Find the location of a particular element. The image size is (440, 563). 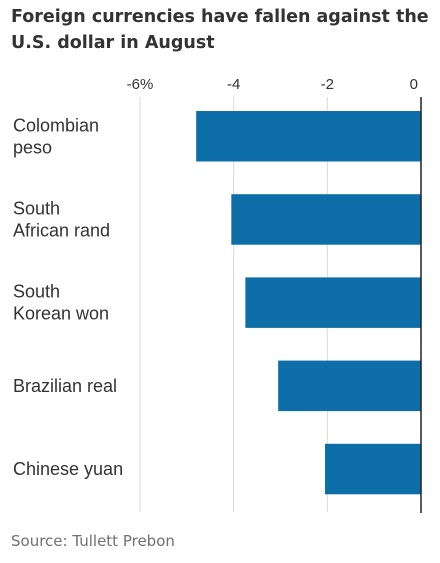

category-label: Colombian peso is located at coordinates (56, 136).